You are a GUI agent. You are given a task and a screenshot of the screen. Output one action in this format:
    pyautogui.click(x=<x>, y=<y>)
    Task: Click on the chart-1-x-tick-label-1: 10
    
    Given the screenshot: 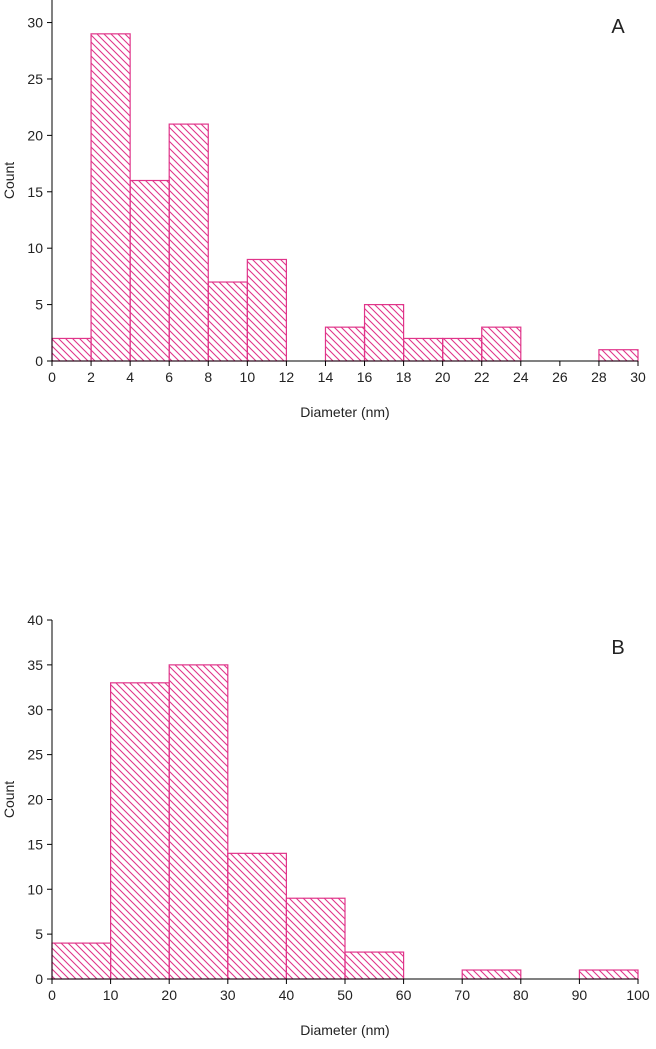 What is the action you would take?
    pyautogui.click(x=111, y=995)
    